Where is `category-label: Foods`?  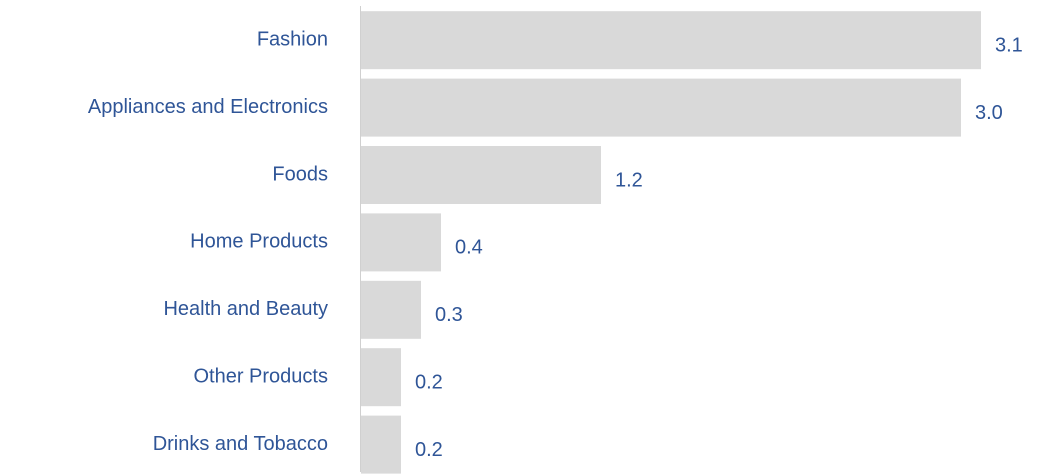
category-label: Foods is located at coordinates (300, 174).